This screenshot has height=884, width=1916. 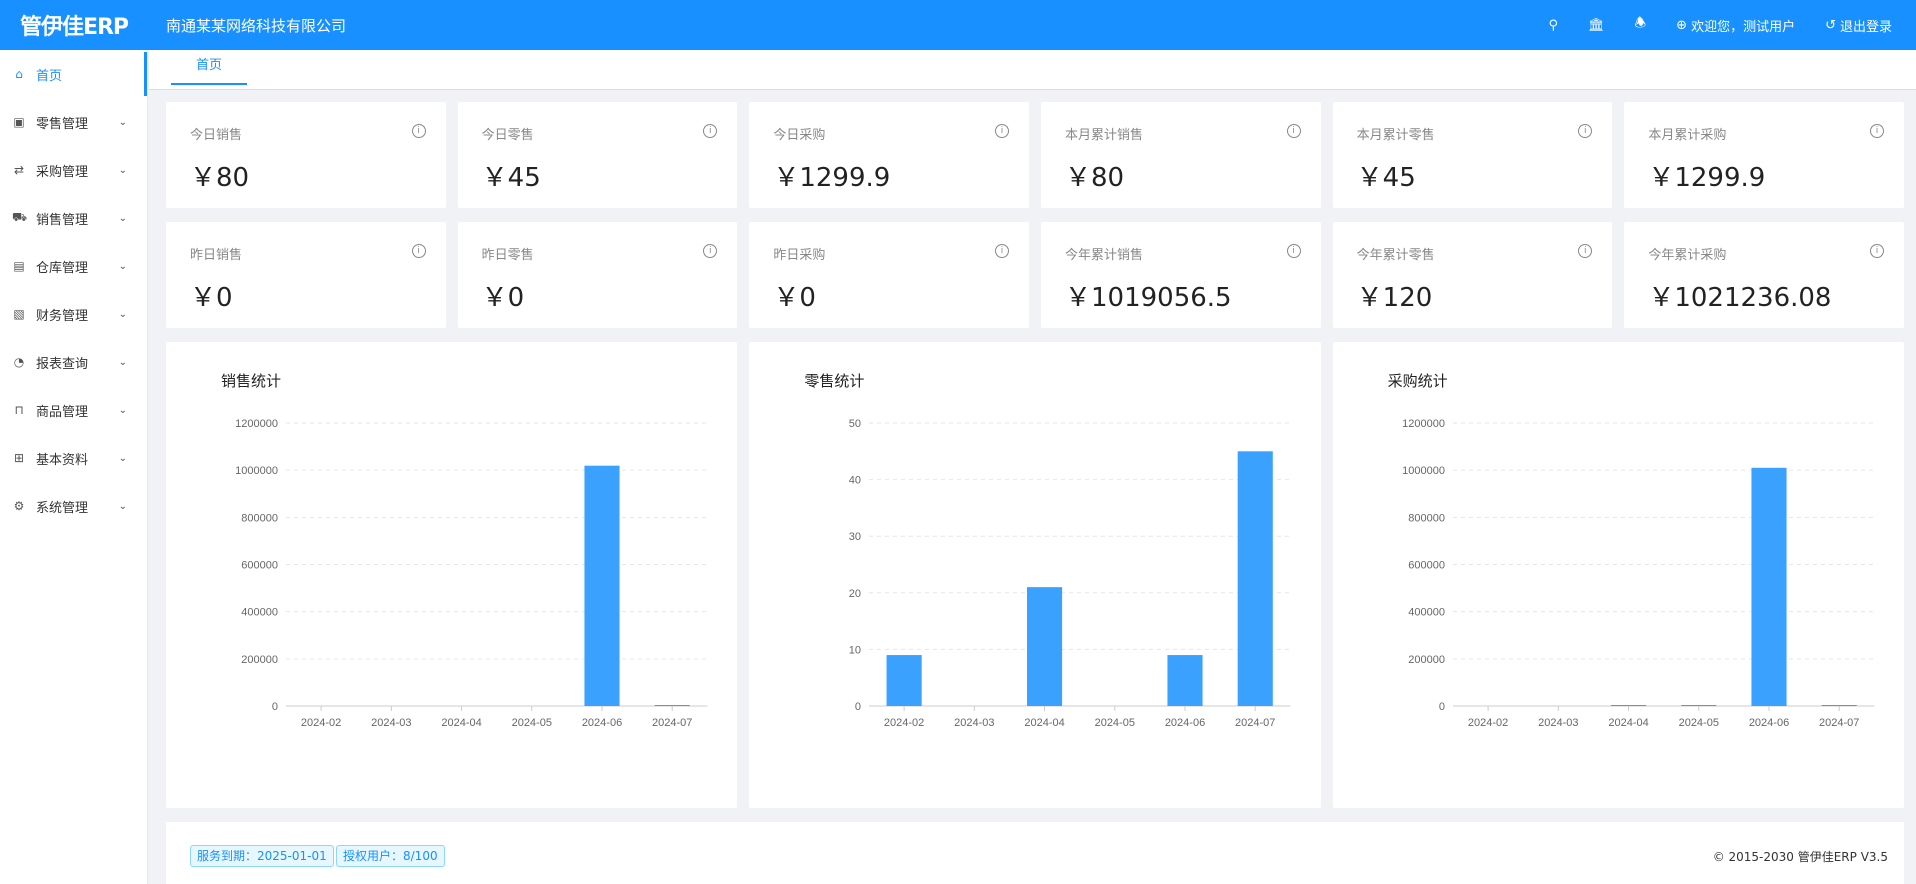 I want to click on sidebar-item-label: 基本资料, so click(x=62, y=460).